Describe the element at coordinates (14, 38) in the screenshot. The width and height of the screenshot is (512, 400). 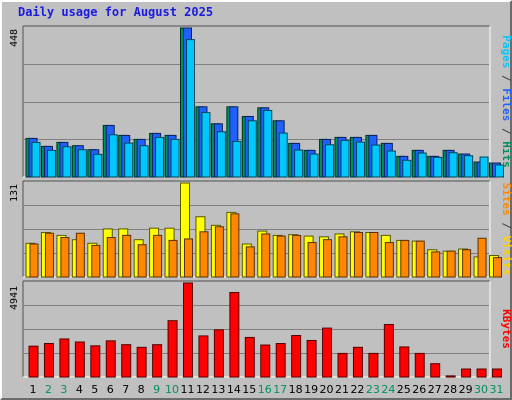
I see `y-max-label: 448` at that location.